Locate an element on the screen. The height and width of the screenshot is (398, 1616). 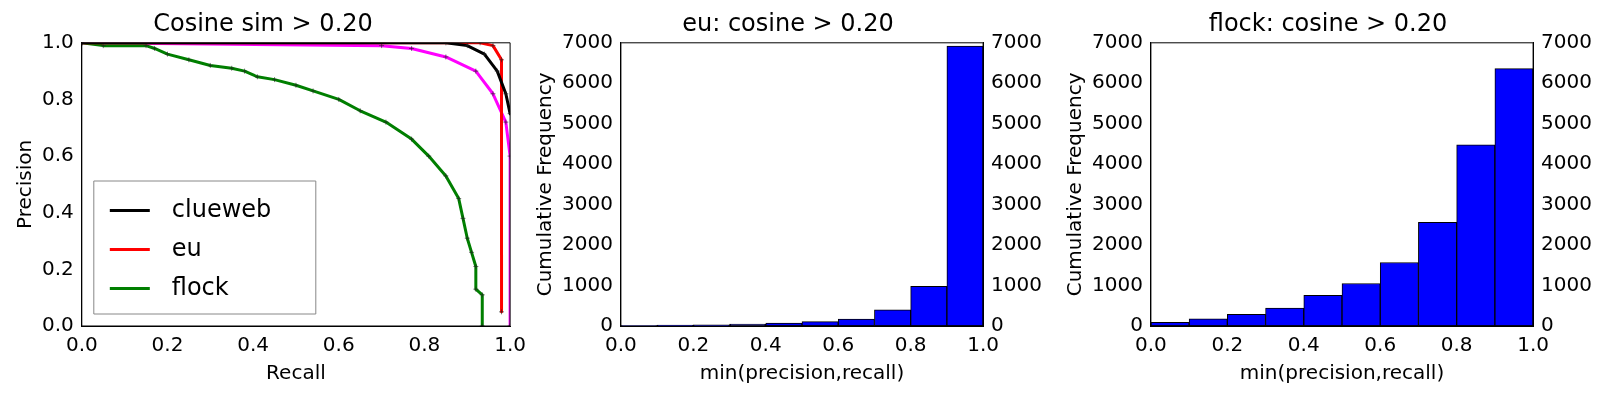
y-tick-label: 0.2 is located at coordinates (57, 267).